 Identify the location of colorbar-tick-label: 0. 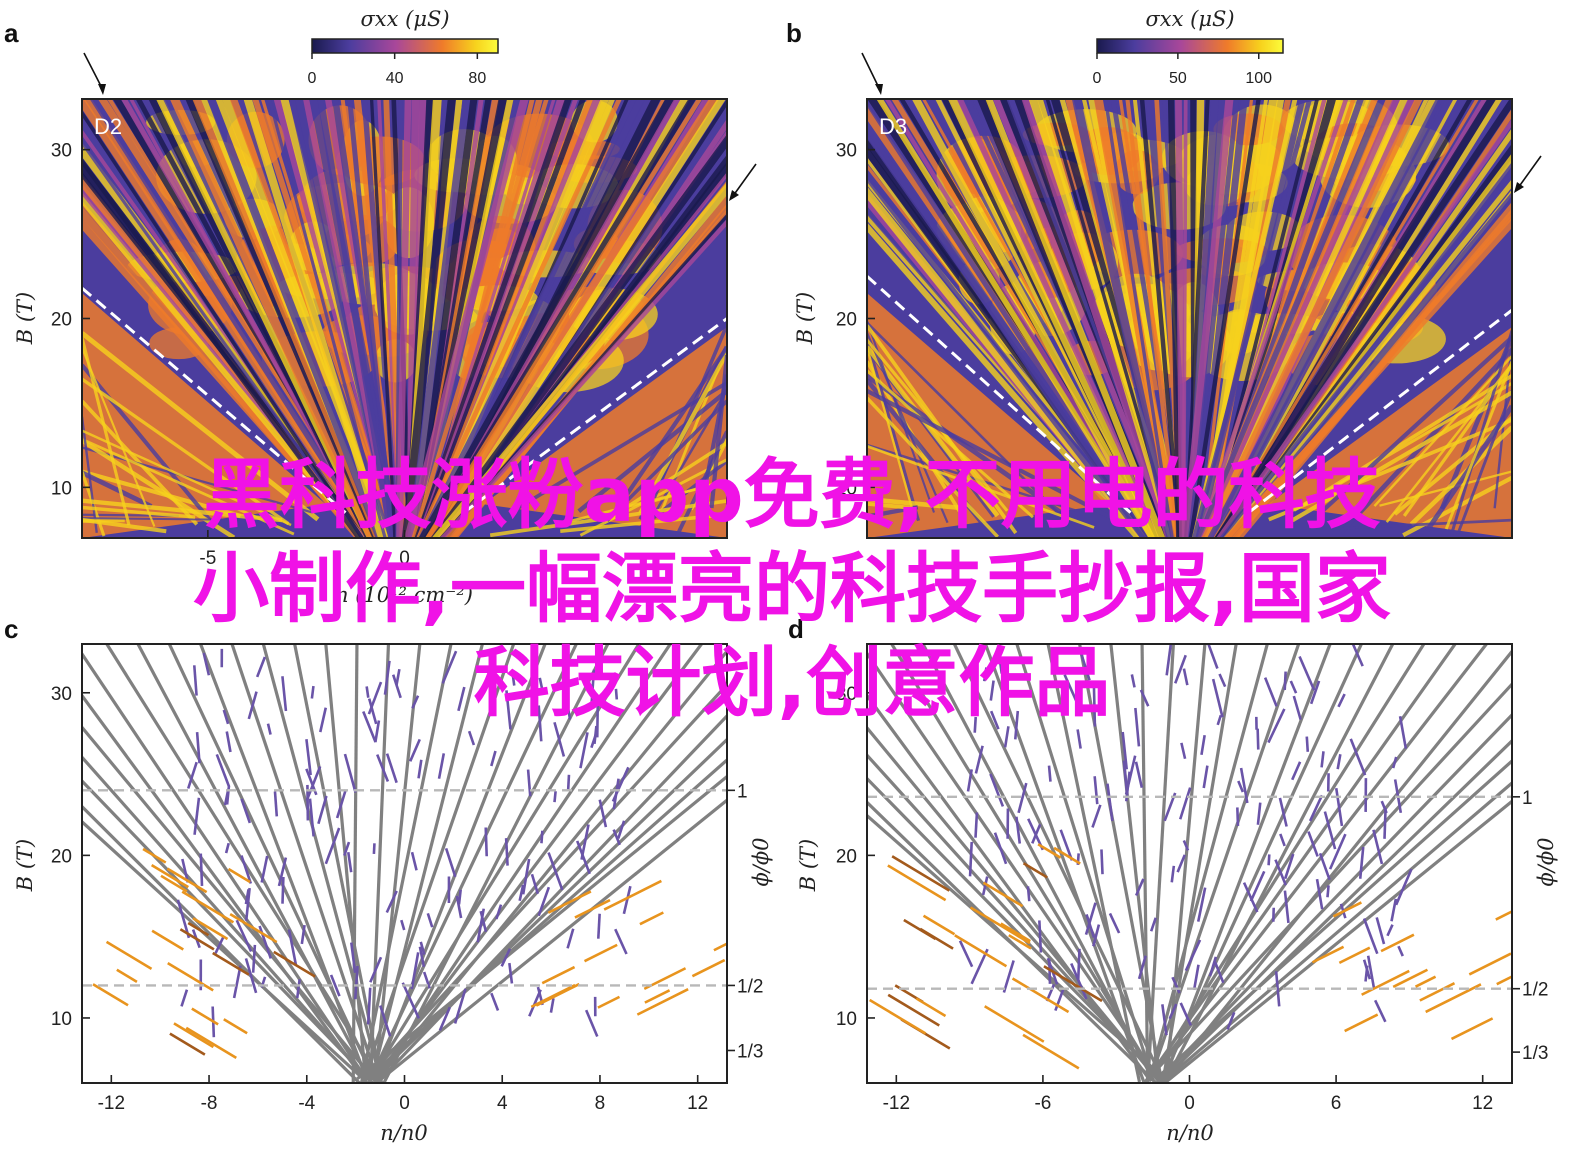
(312, 78).